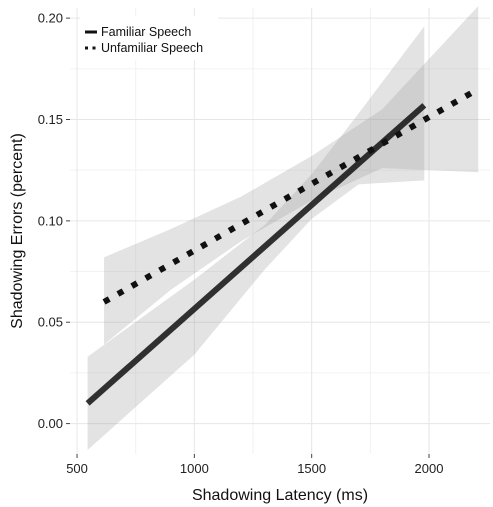 The height and width of the screenshot is (507, 493). I want to click on y-tick-label: 0.05, so click(50, 322).